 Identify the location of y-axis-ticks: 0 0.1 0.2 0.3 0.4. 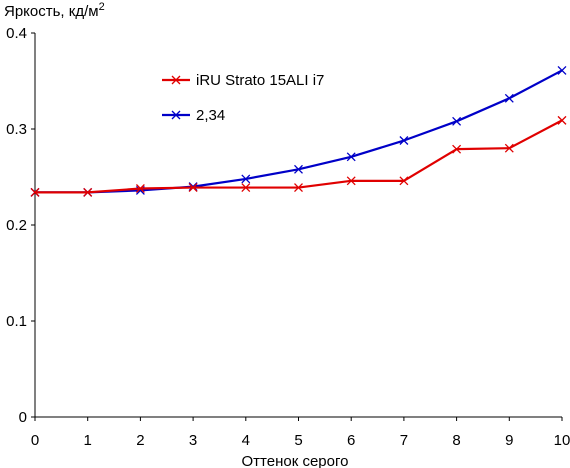
(20, 225).